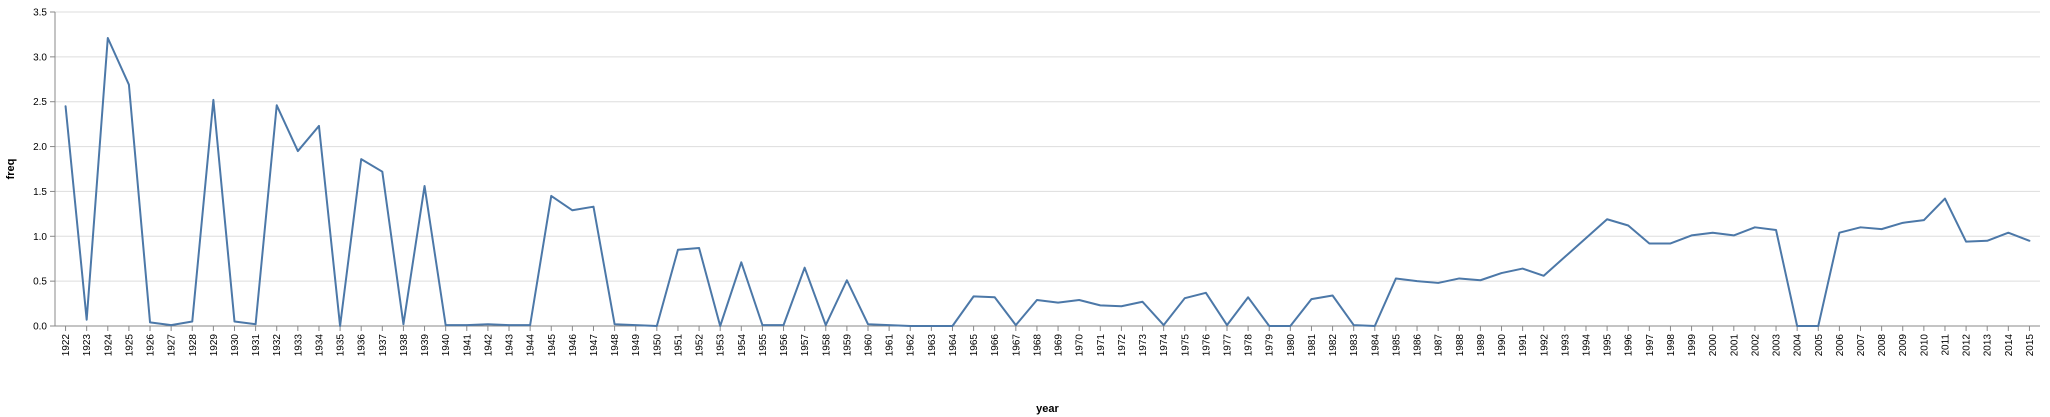  I want to click on x-tick-label: 1952, so click(700, 345).